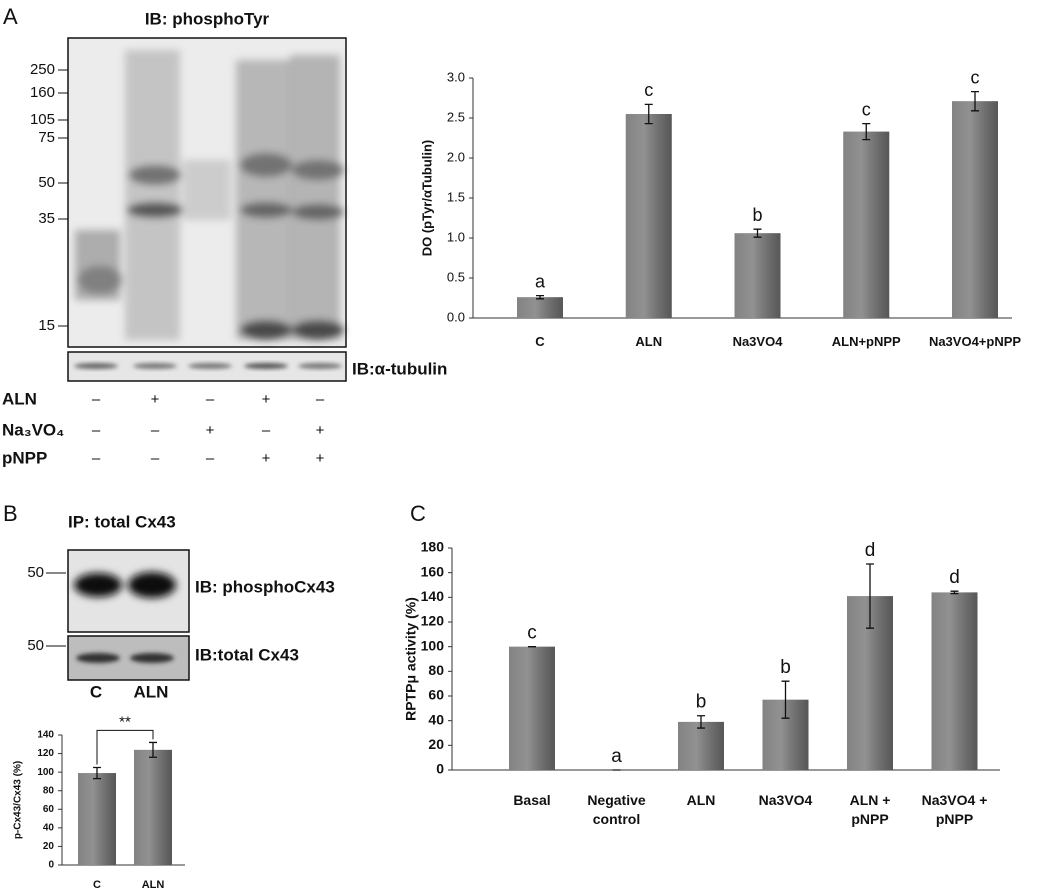 Image resolution: width=1050 pixels, height=894 pixels. What do you see at coordinates (954, 809) in the screenshot?
I see `x-tick-label: Na3VO4 + pNPP` at bounding box center [954, 809].